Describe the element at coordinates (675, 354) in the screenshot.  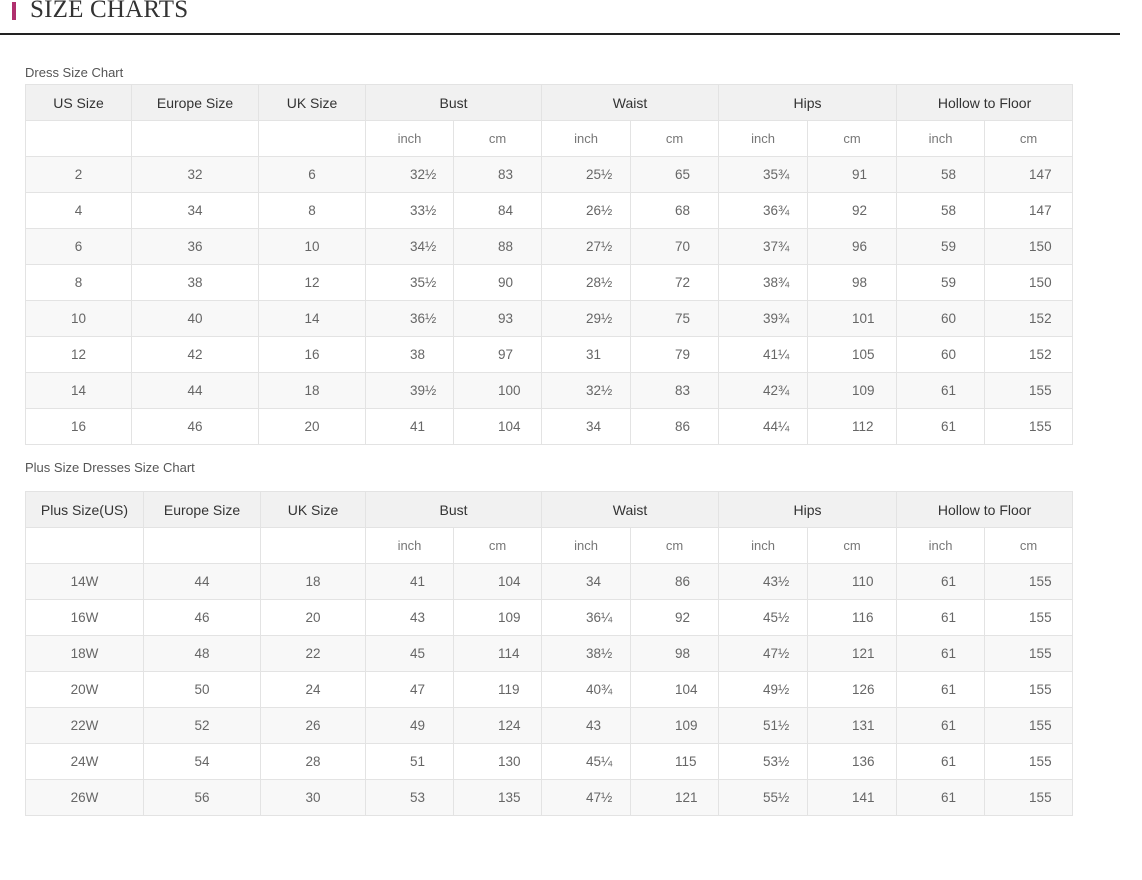
I see `table-cell: 79` at that location.